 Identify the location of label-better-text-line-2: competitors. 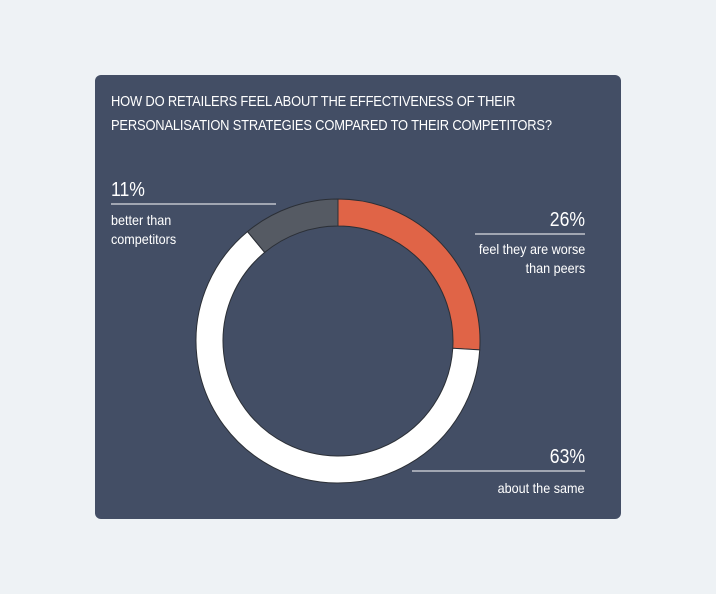
(144, 239).